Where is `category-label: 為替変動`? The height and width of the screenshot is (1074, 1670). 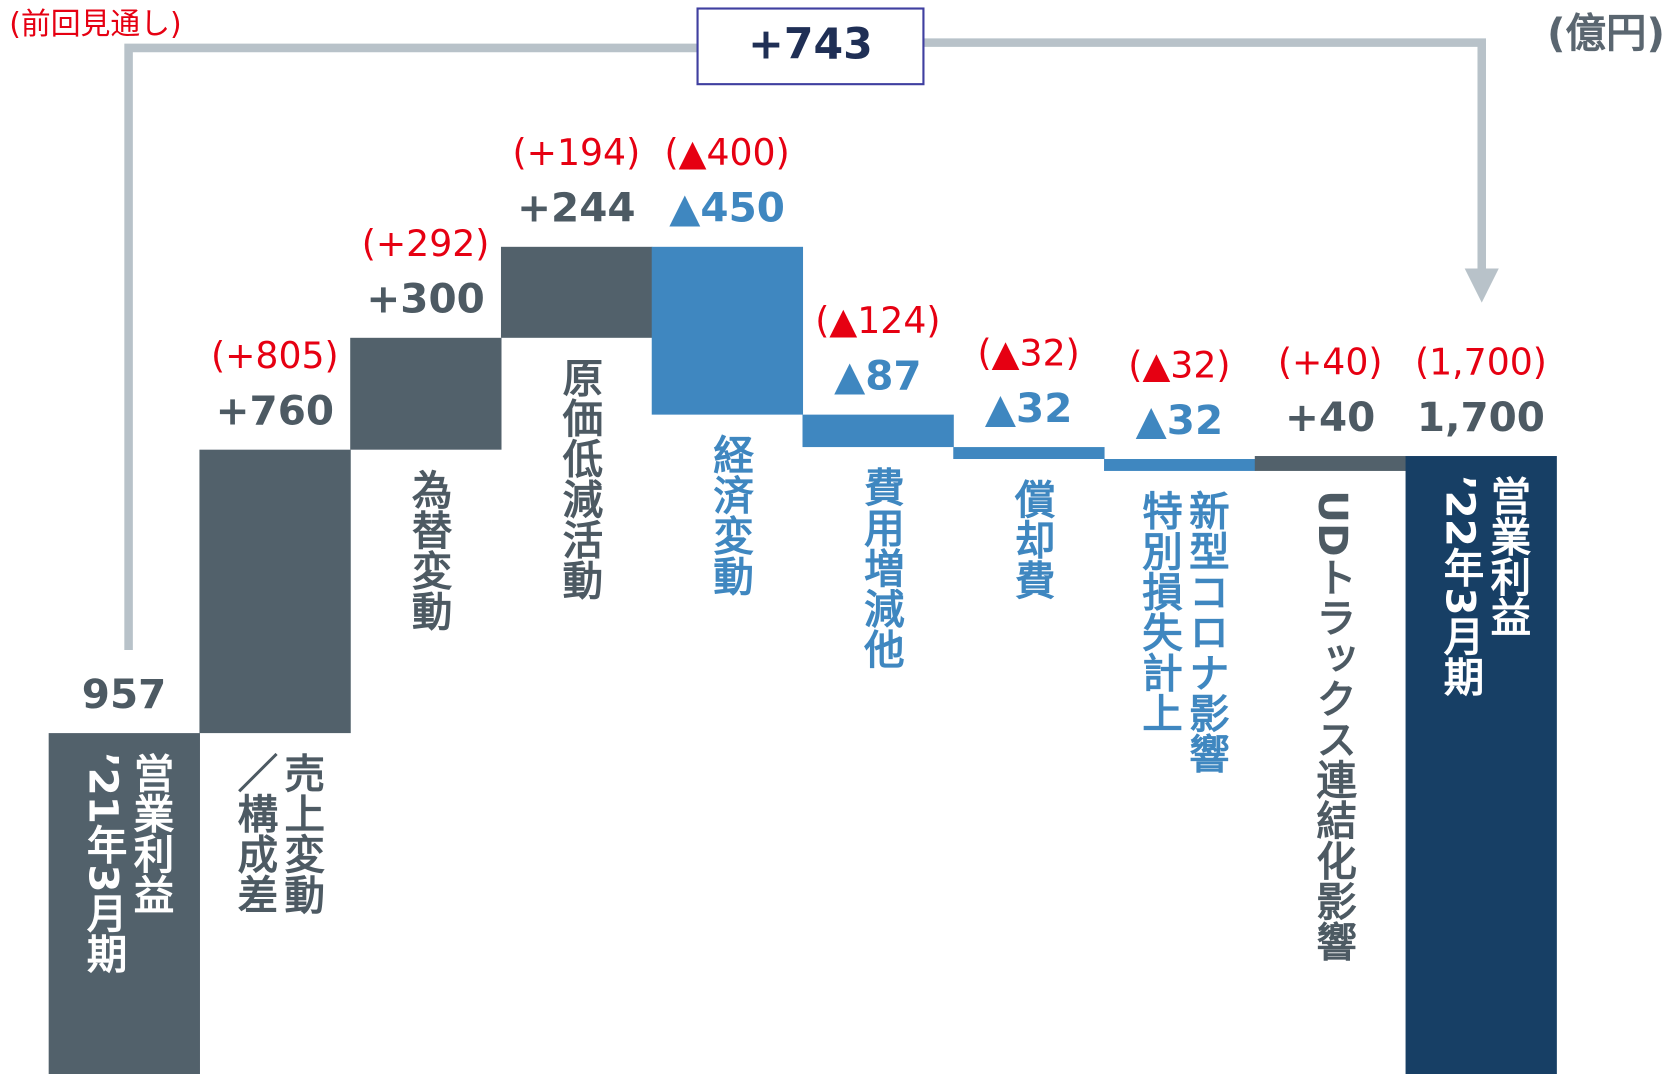
category-label: 為替変動 is located at coordinates (429, 549).